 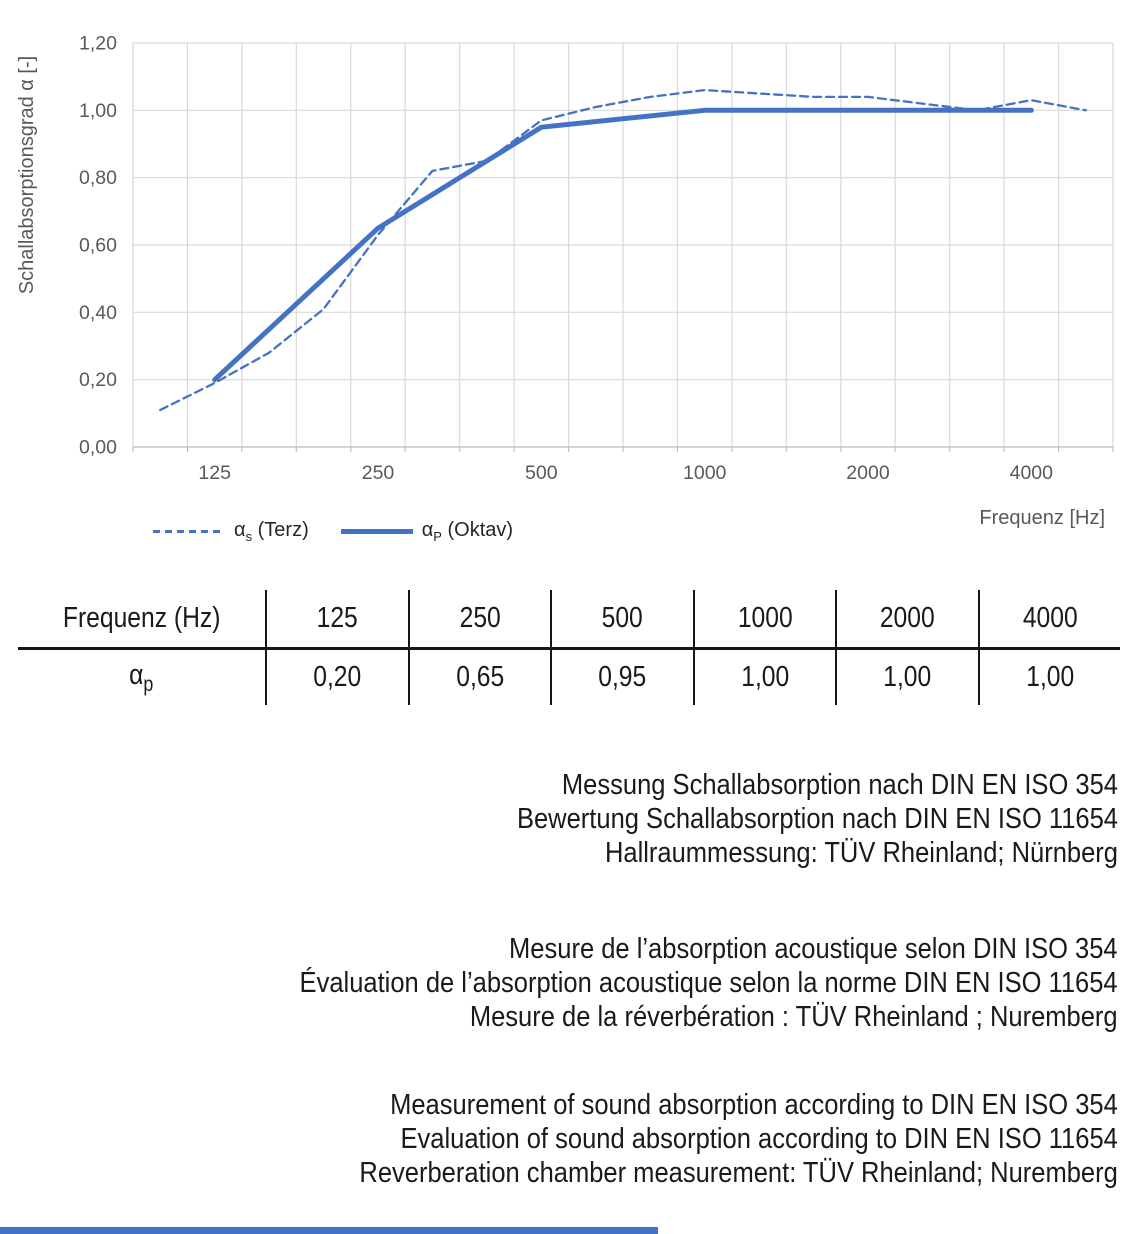 I want to click on note-line-german: Hallraummessung: TÜV Rheinland; Nürnberg, so click(x=861, y=853).